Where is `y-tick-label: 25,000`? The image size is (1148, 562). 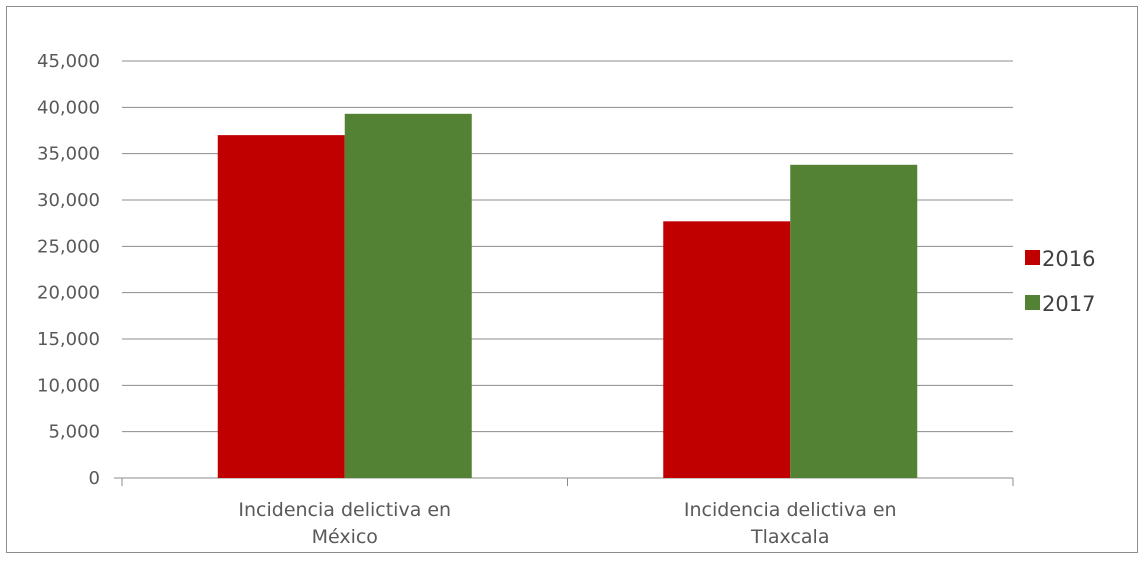 y-tick-label: 25,000 is located at coordinates (68, 246).